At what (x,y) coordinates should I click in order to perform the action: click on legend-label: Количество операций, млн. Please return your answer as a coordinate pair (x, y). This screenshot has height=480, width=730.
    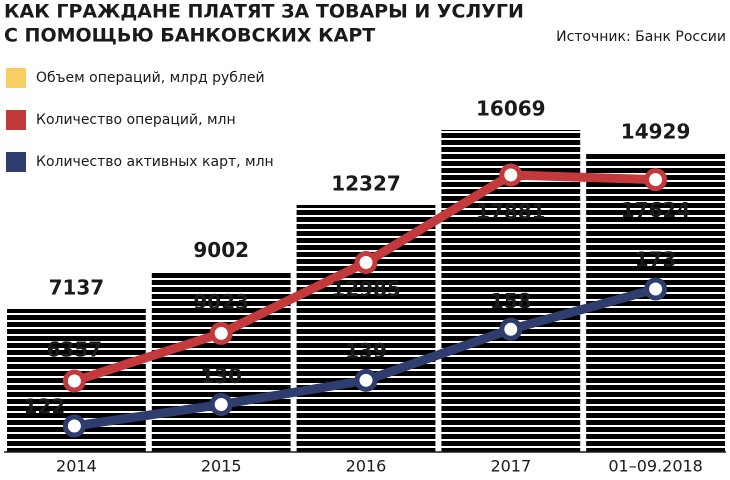
    Looking at the image, I should click on (136, 120).